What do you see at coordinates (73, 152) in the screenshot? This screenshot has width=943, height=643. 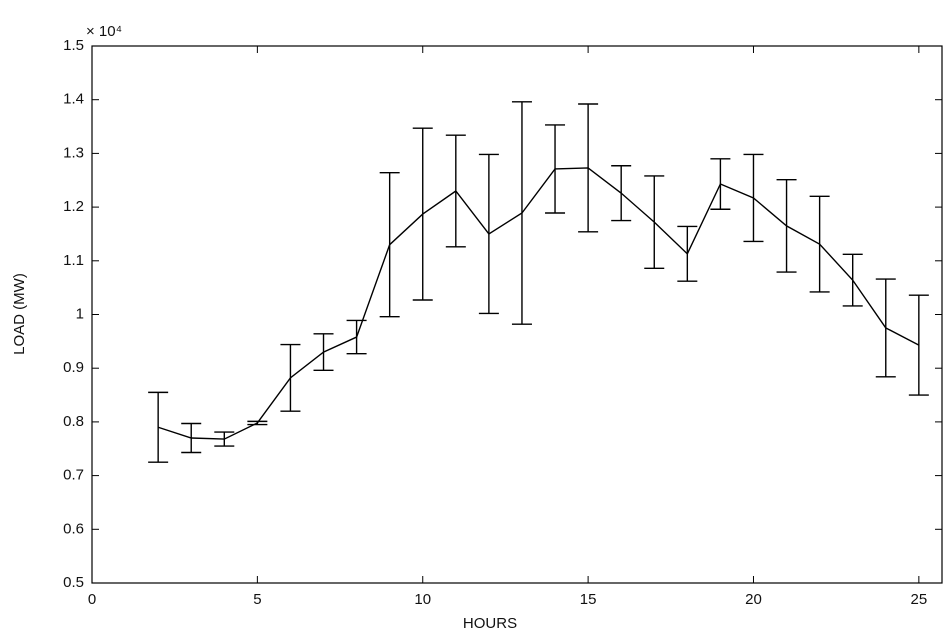 I see `y-tick-label: 1.3` at bounding box center [73, 152].